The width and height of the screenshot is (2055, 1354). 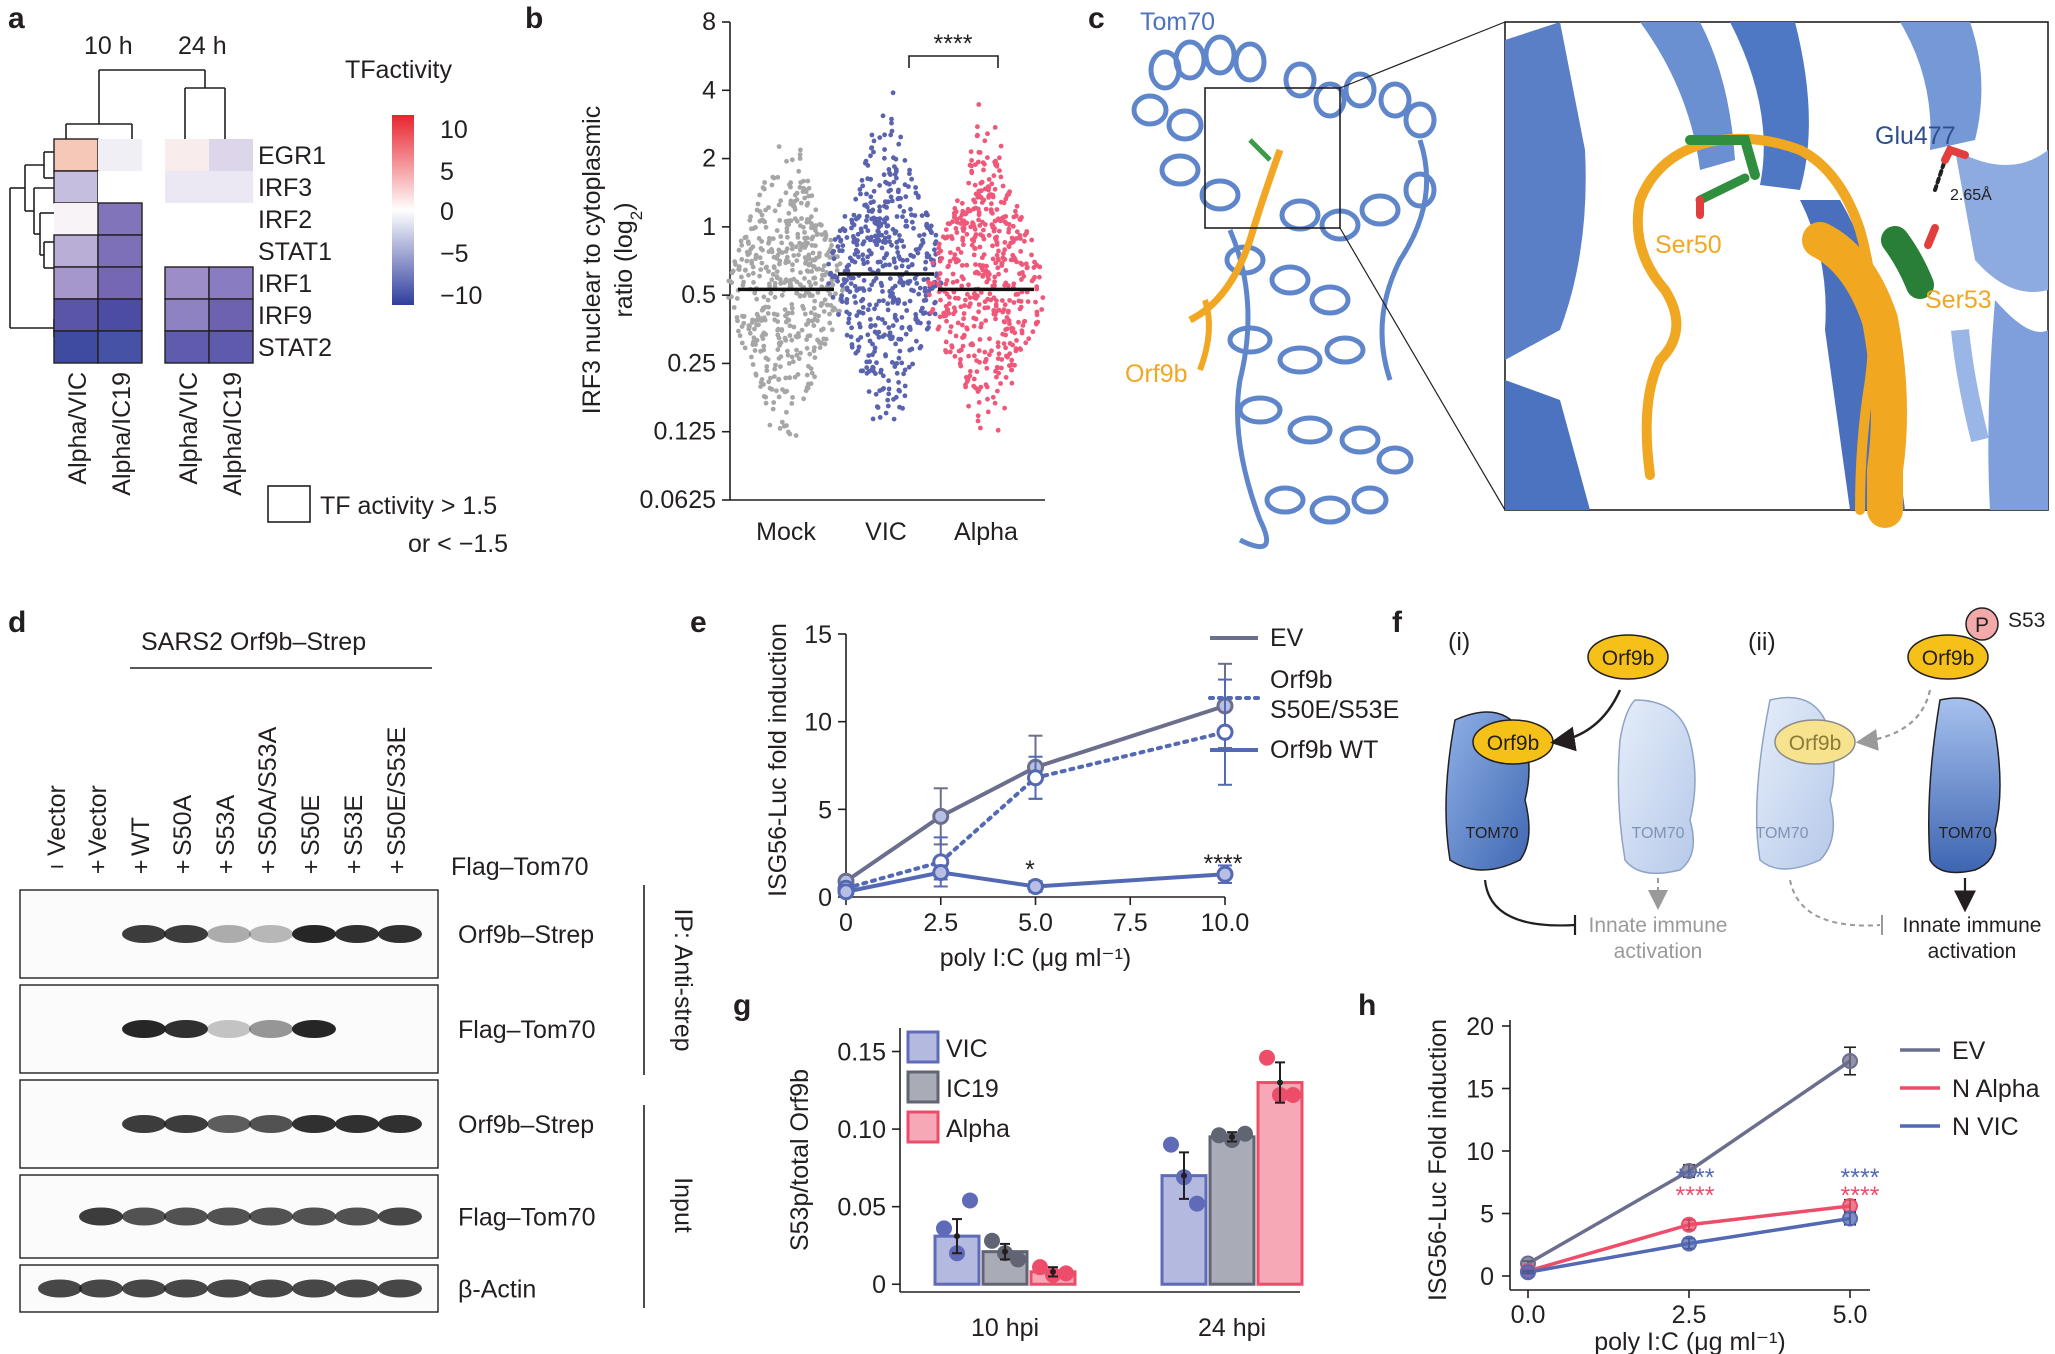 I want to click on b-y-tick-label: 2, so click(x=709, y=159).